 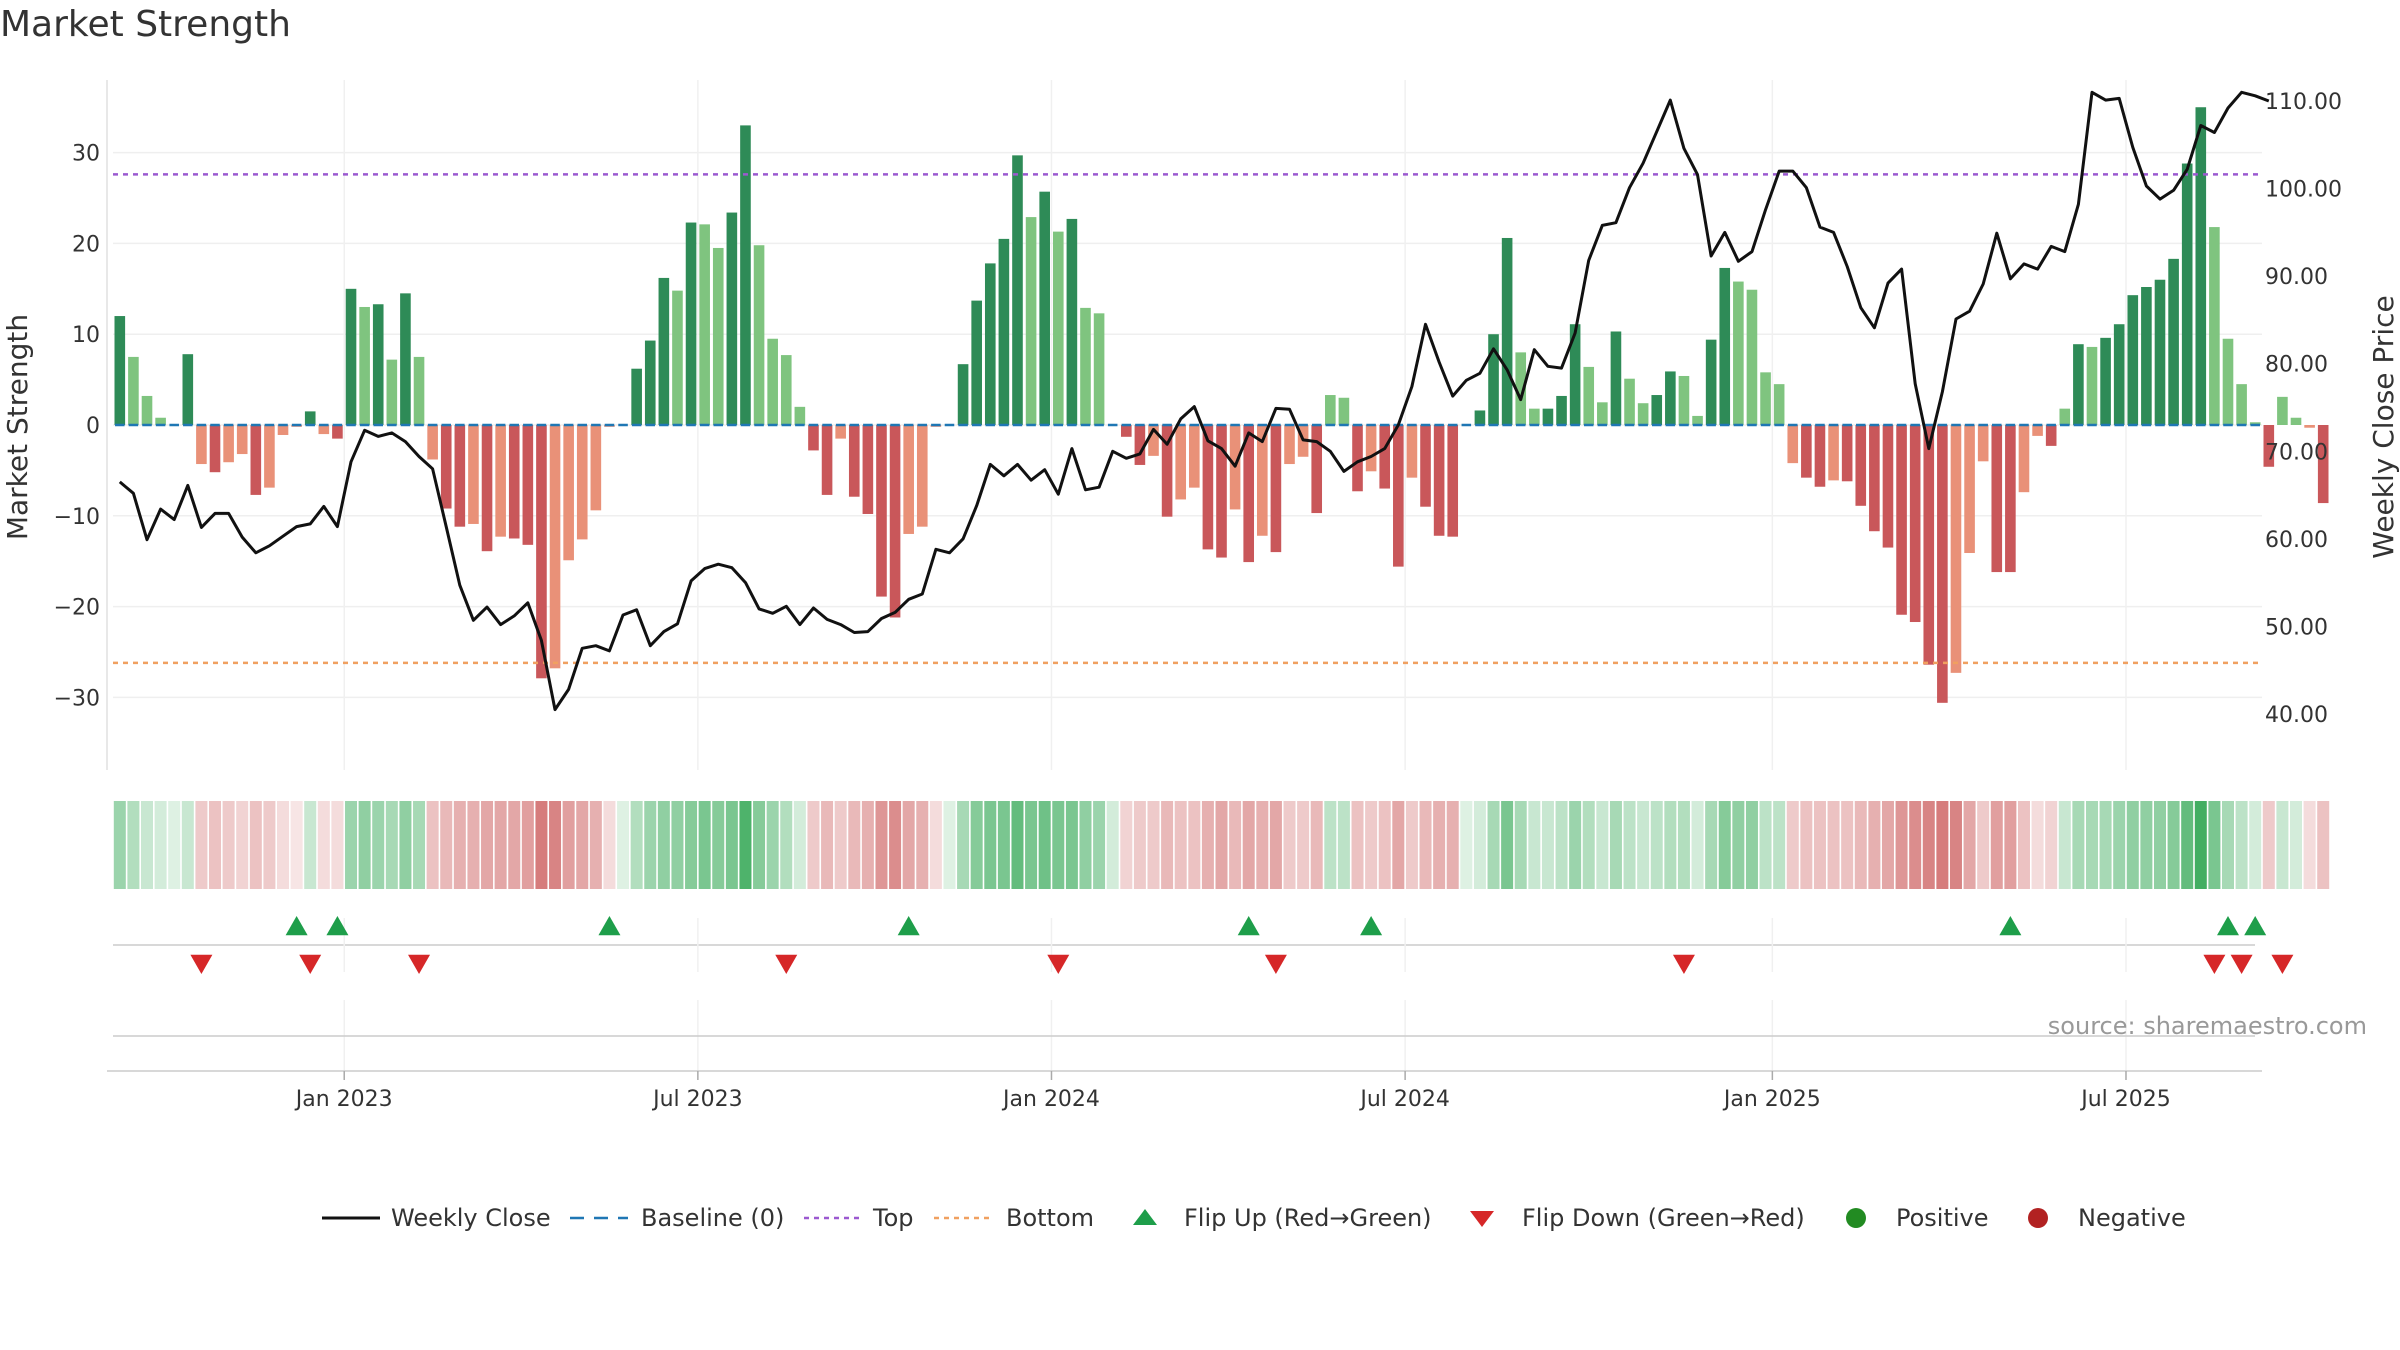 I want to click on left-y-tick-label: 20, so click(x=86, y=244).